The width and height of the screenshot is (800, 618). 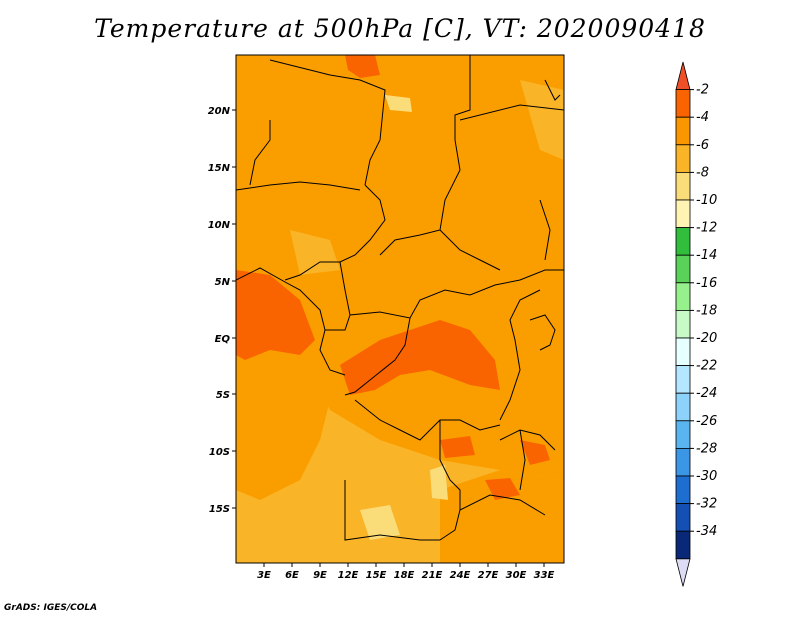 I want to click on colorbar-label: -10, so click(x=706, y=200).